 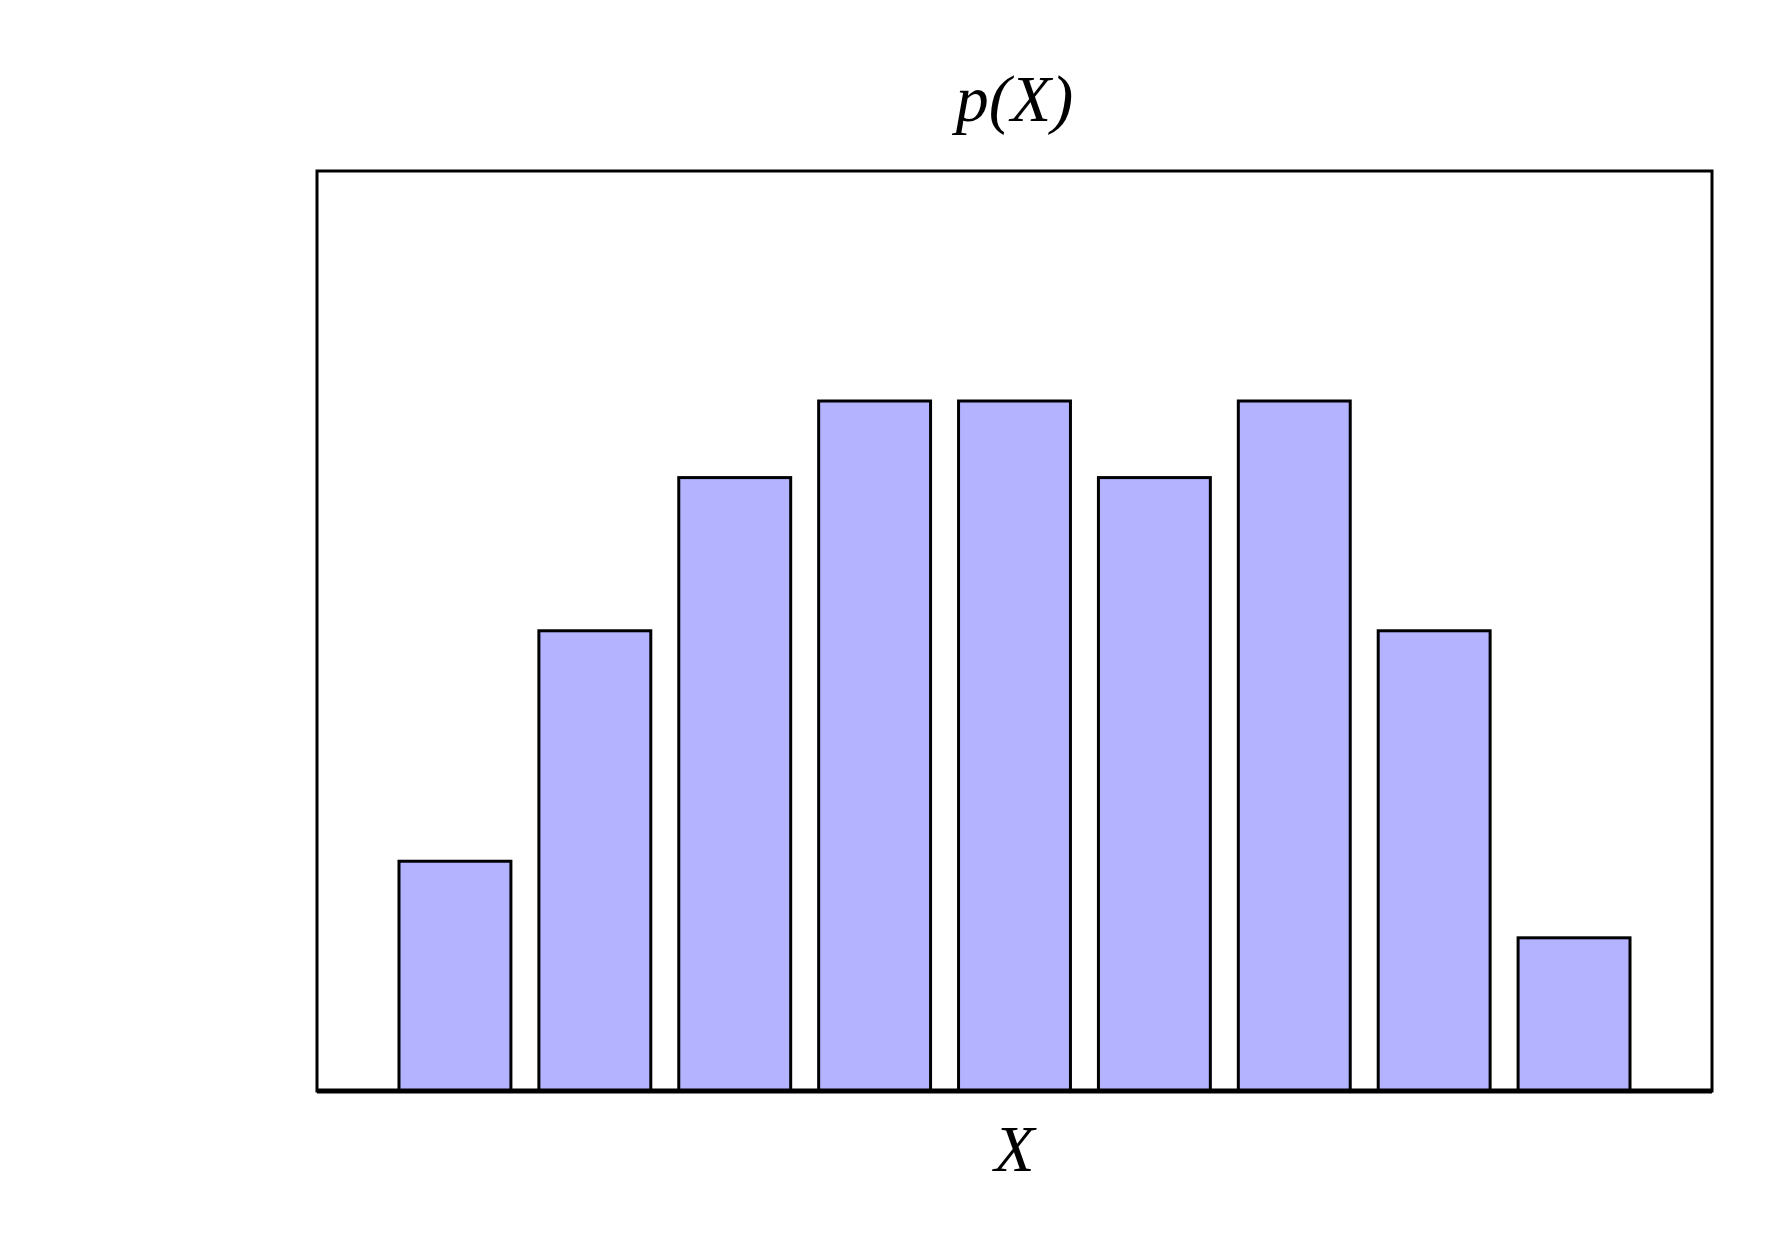 I want to click on x-axis-title: X, so click(x=1014, y=1148).